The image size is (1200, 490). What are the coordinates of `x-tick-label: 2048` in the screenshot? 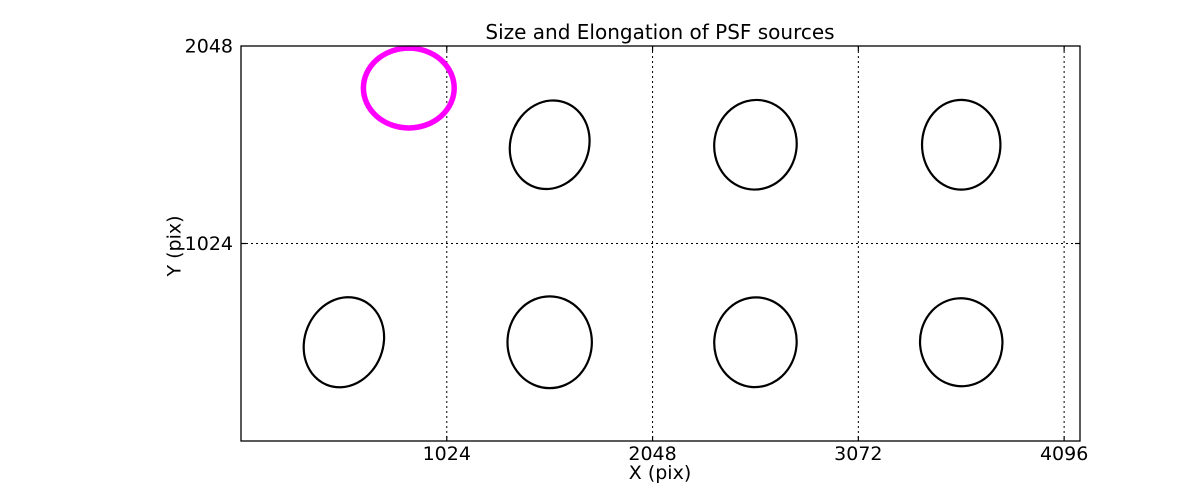 It's located at (652, 454).